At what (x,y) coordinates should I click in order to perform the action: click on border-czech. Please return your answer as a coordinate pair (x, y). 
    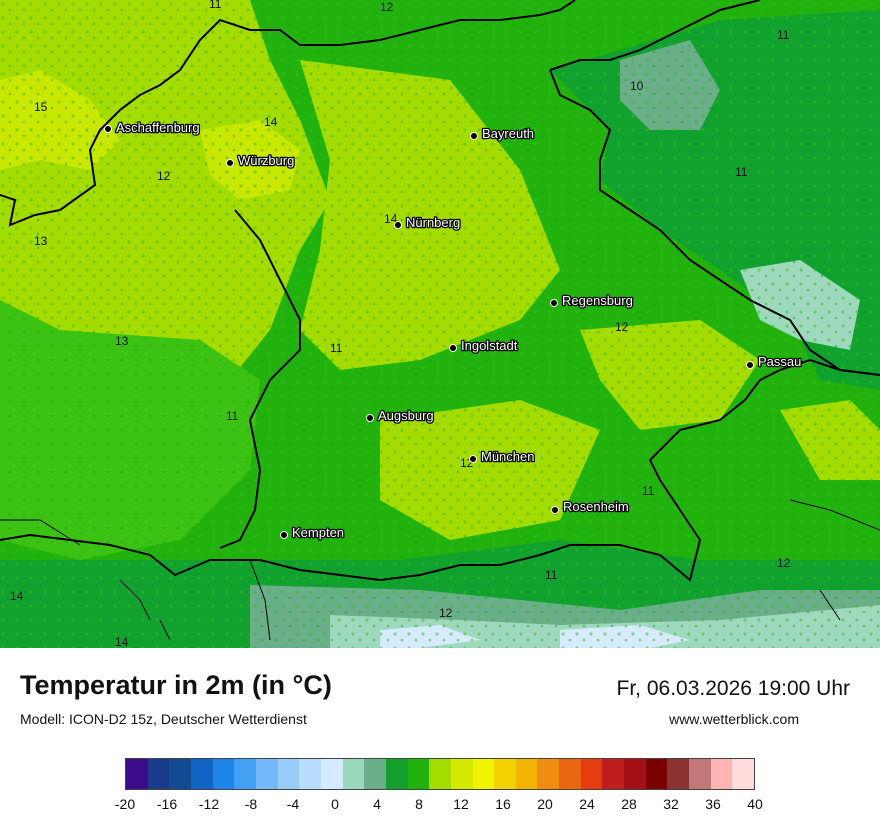
    Looking at the image, I should click on (714, 222).